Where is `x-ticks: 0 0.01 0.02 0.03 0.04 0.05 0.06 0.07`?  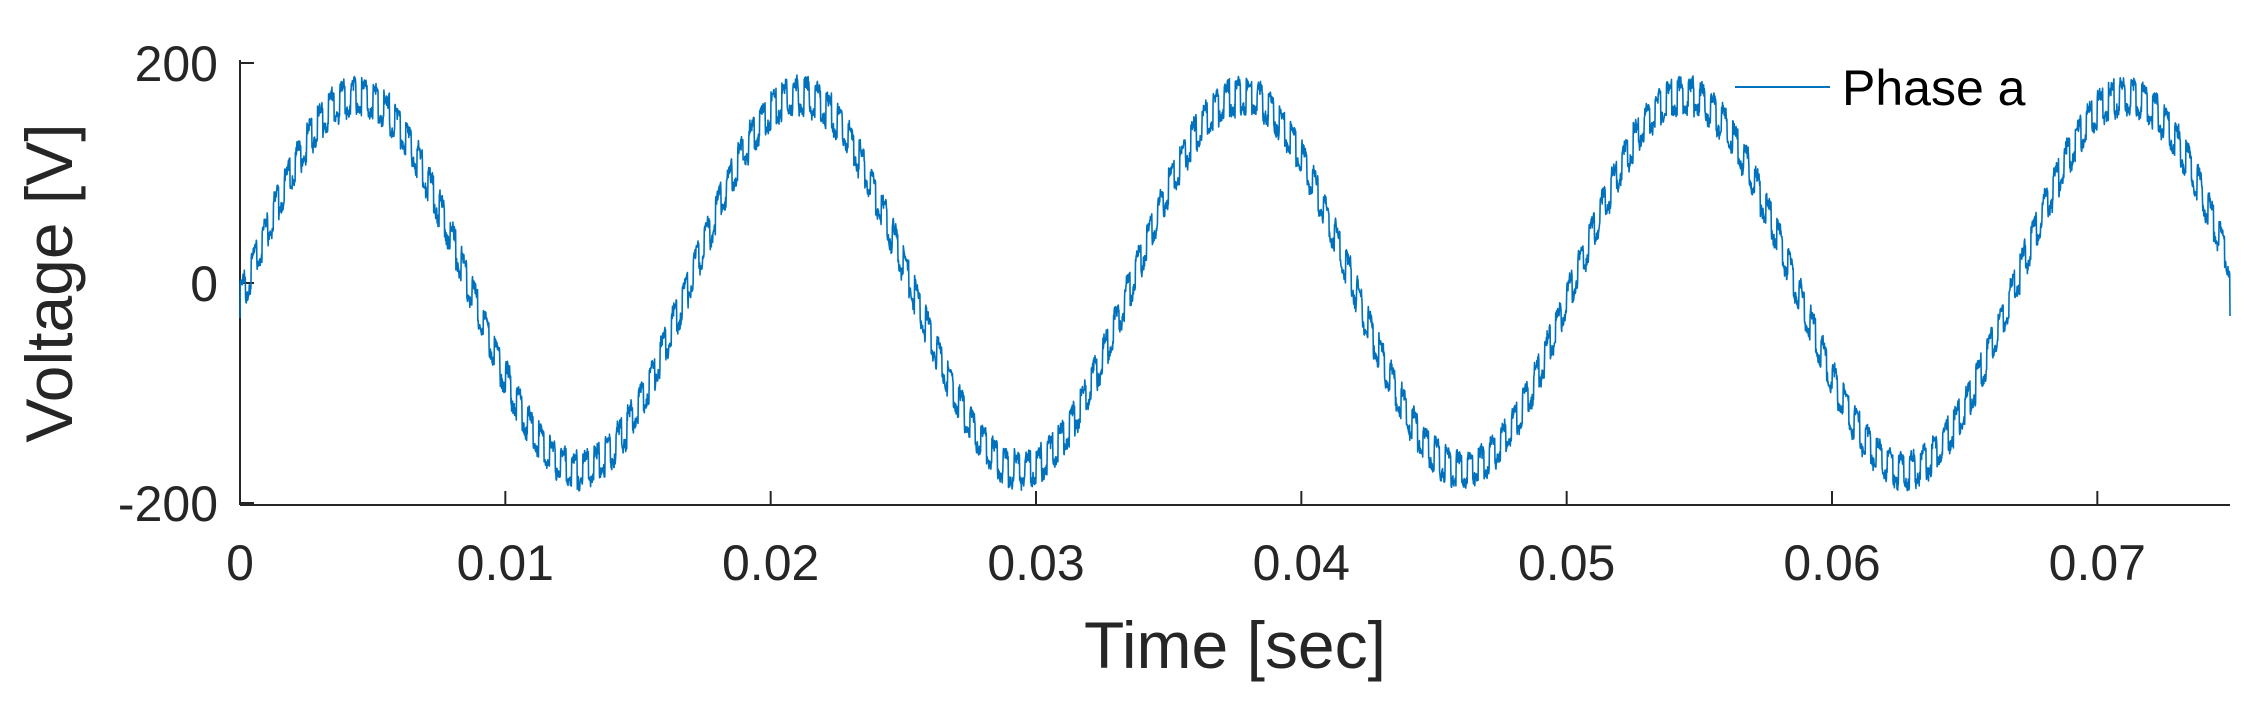 x-ticks: 0 0.01 0.02 0.03 0.04 0.05 0.06 0.07 is located at coordinates (1186, 541).